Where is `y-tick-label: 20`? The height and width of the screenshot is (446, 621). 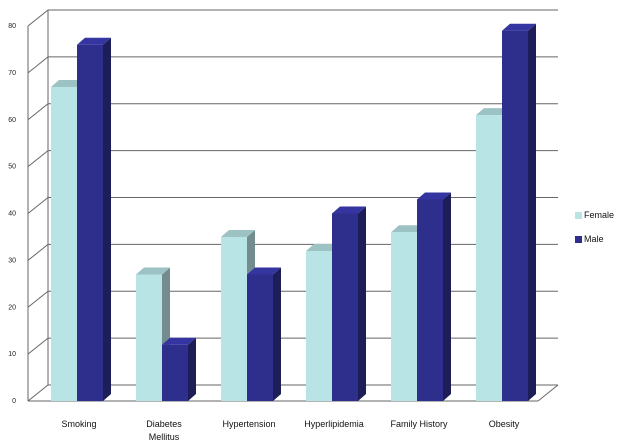 y-tick-label: 20 is located at coordinates (12, 307).